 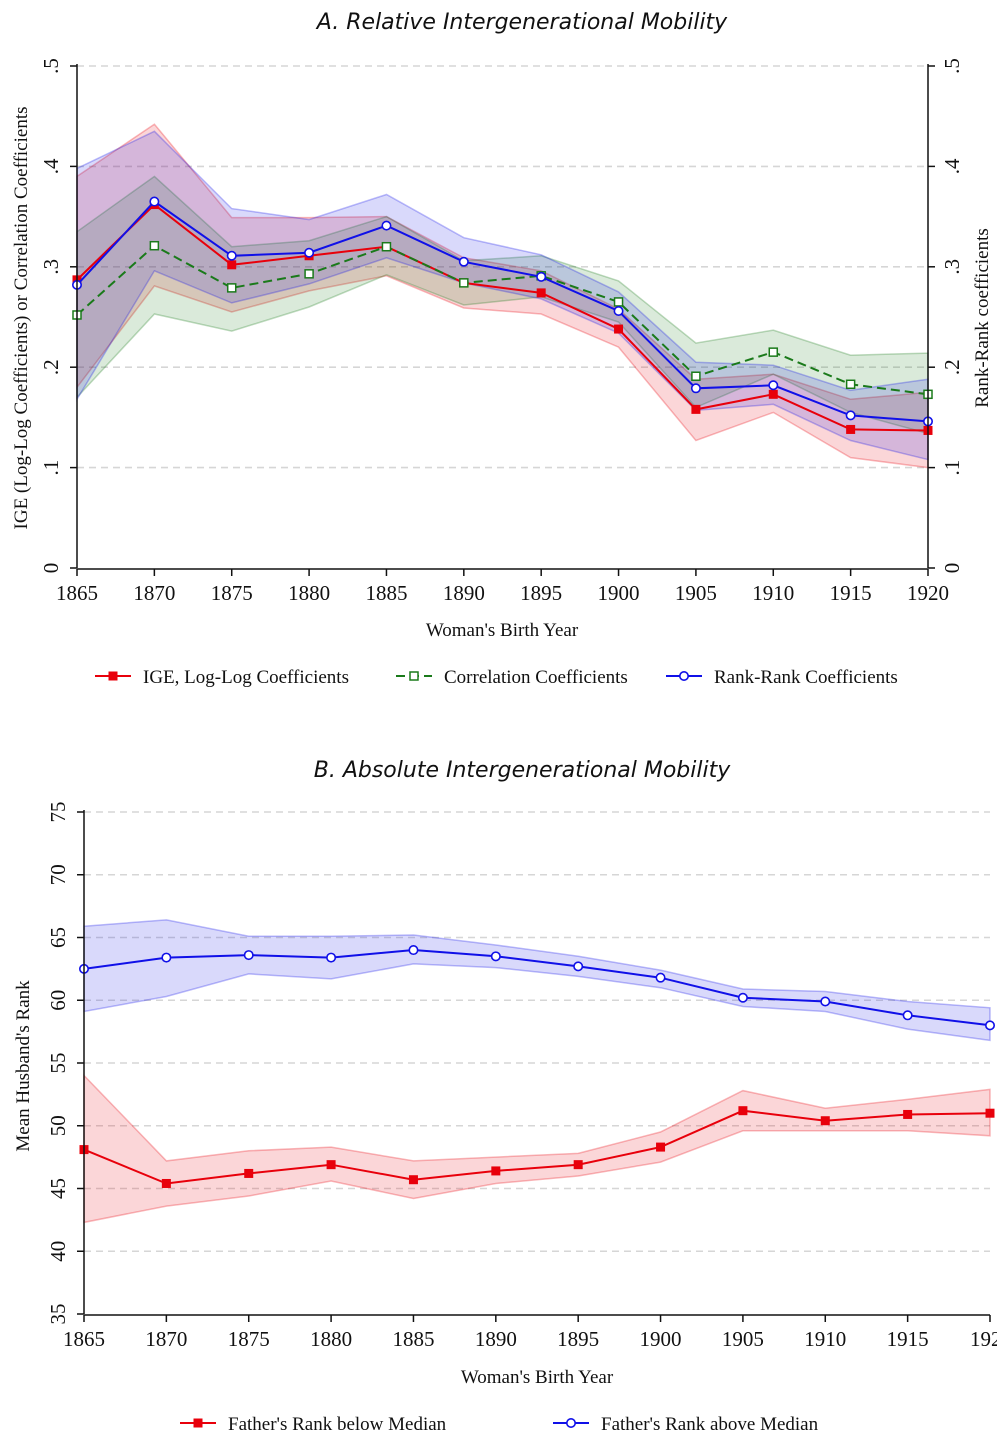 What do you see at coordinates (58, 1188) in the screenshot?
I see `y-tick-label: 45` at bounding box center [58, 1188].